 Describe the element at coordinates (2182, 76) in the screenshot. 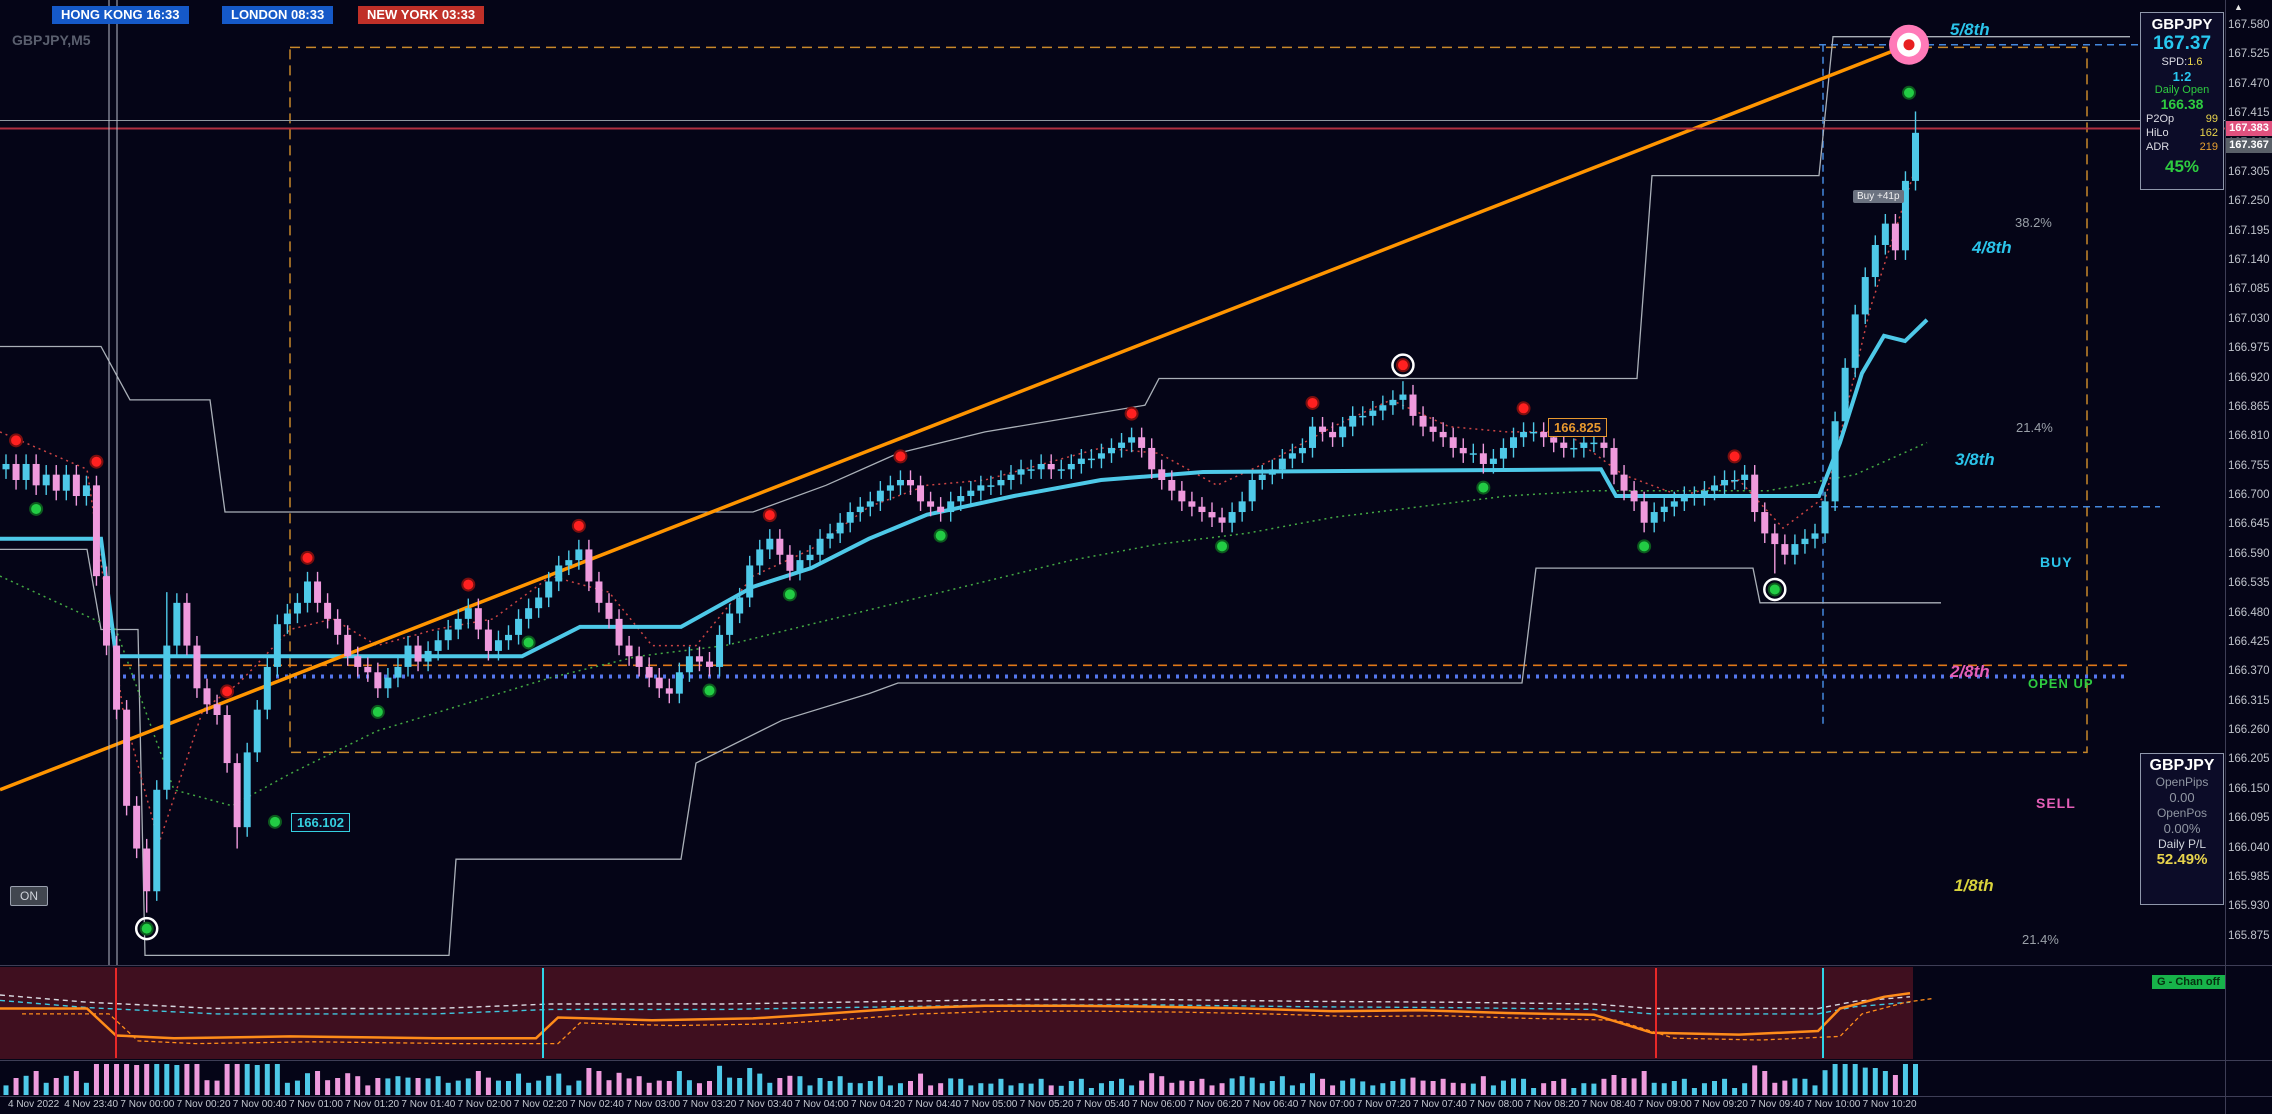

I see `panel-ratio: 1:2` at that location.